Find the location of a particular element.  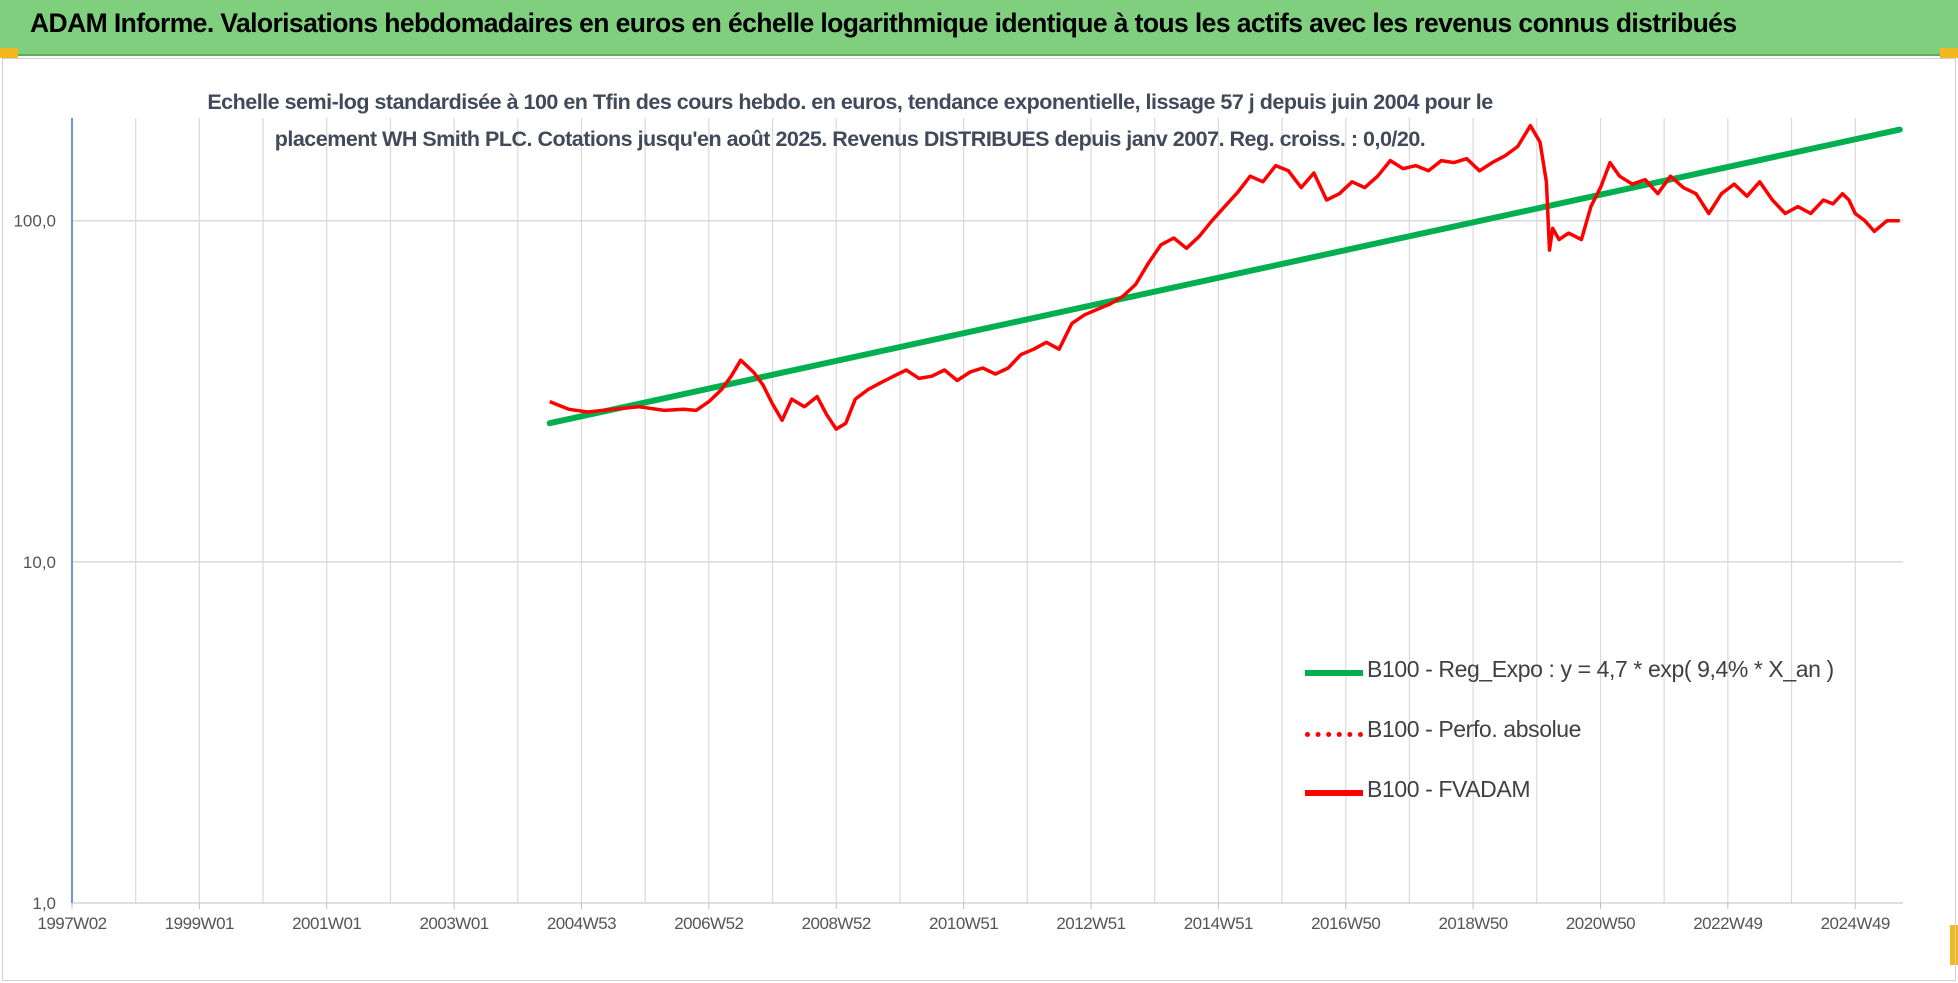

legend-swatch-regression is located at coordinates (1334, 673).